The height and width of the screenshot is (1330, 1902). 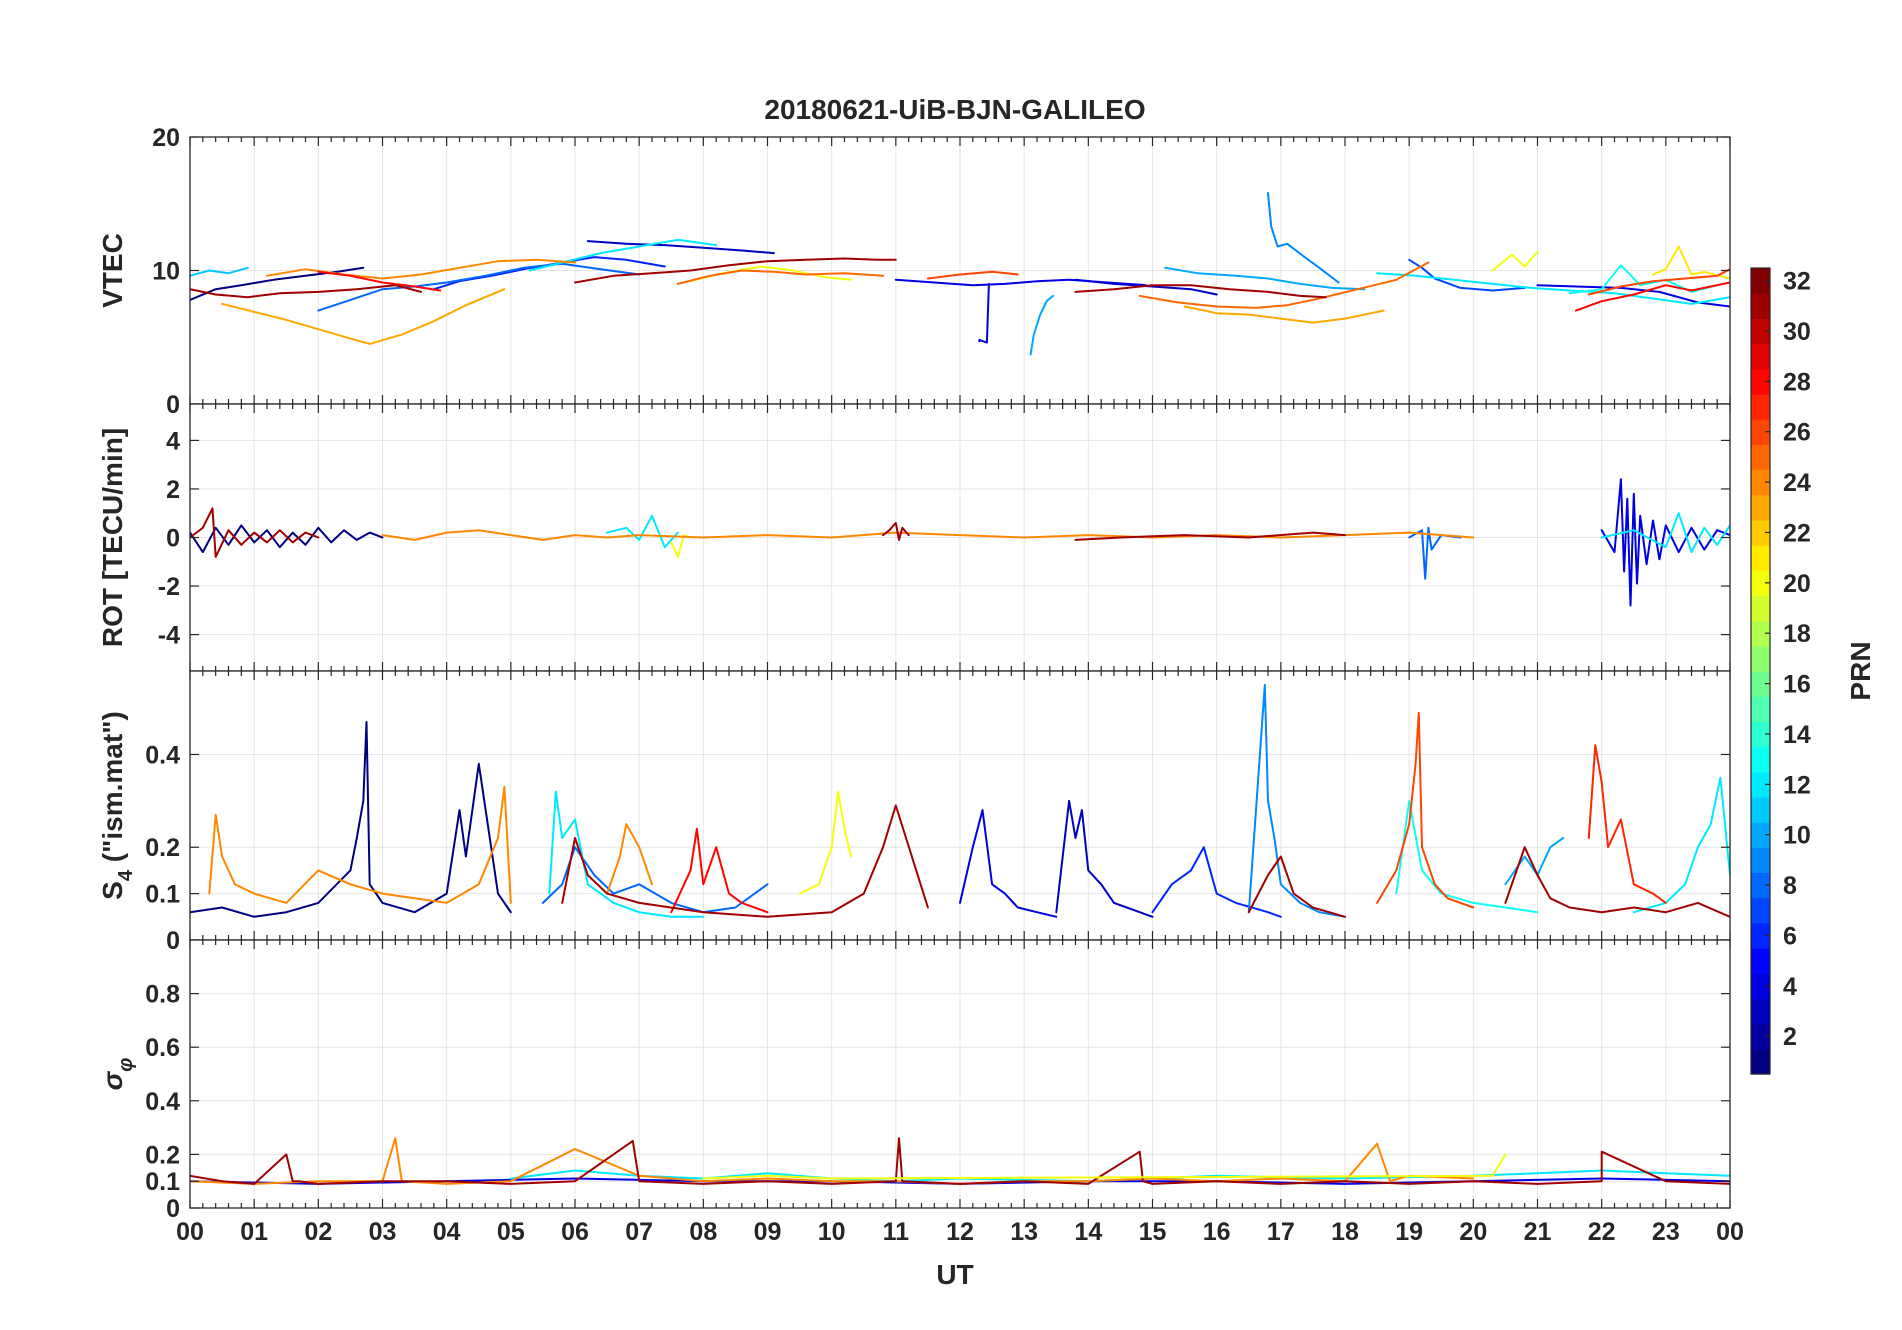 I want to click on y-tick-label: 20, so click(x=166, y=138).